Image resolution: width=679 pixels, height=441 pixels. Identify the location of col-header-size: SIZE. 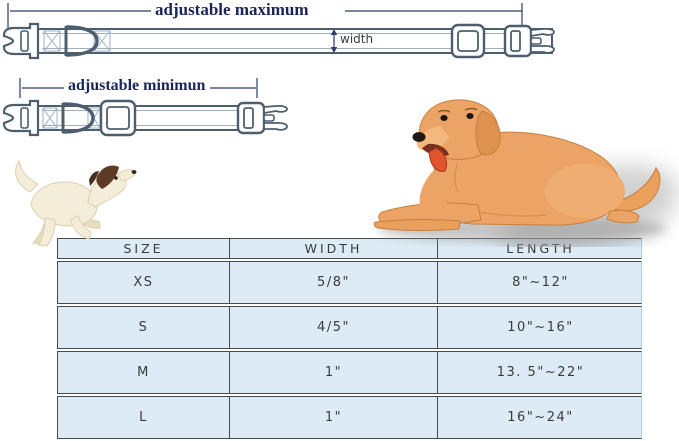
(144, 248).